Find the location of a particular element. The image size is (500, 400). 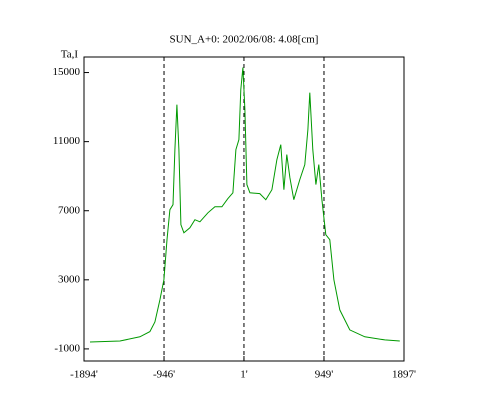

x-tick-label: 949' is located at coordinates (324, 375).